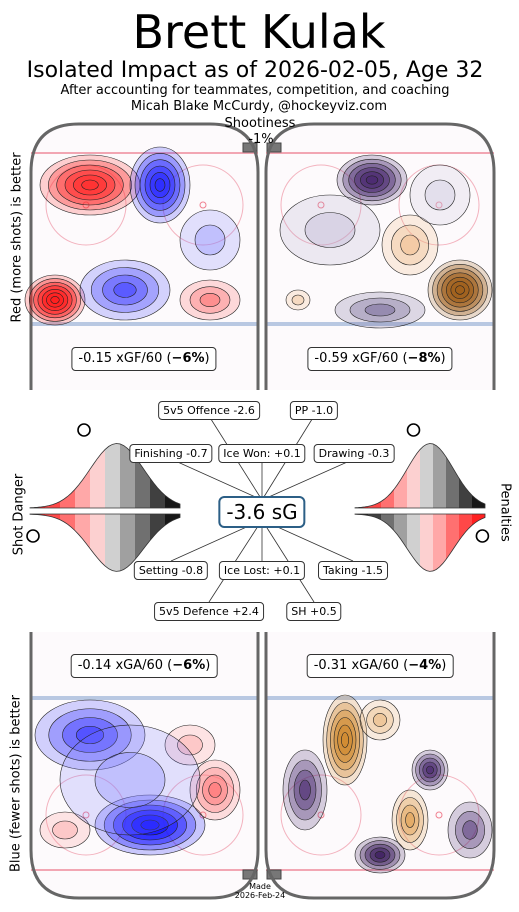  Describe the element at coordinates (314, 410) in the screenshot. I see `component-pp: PP -1.0` at that location.